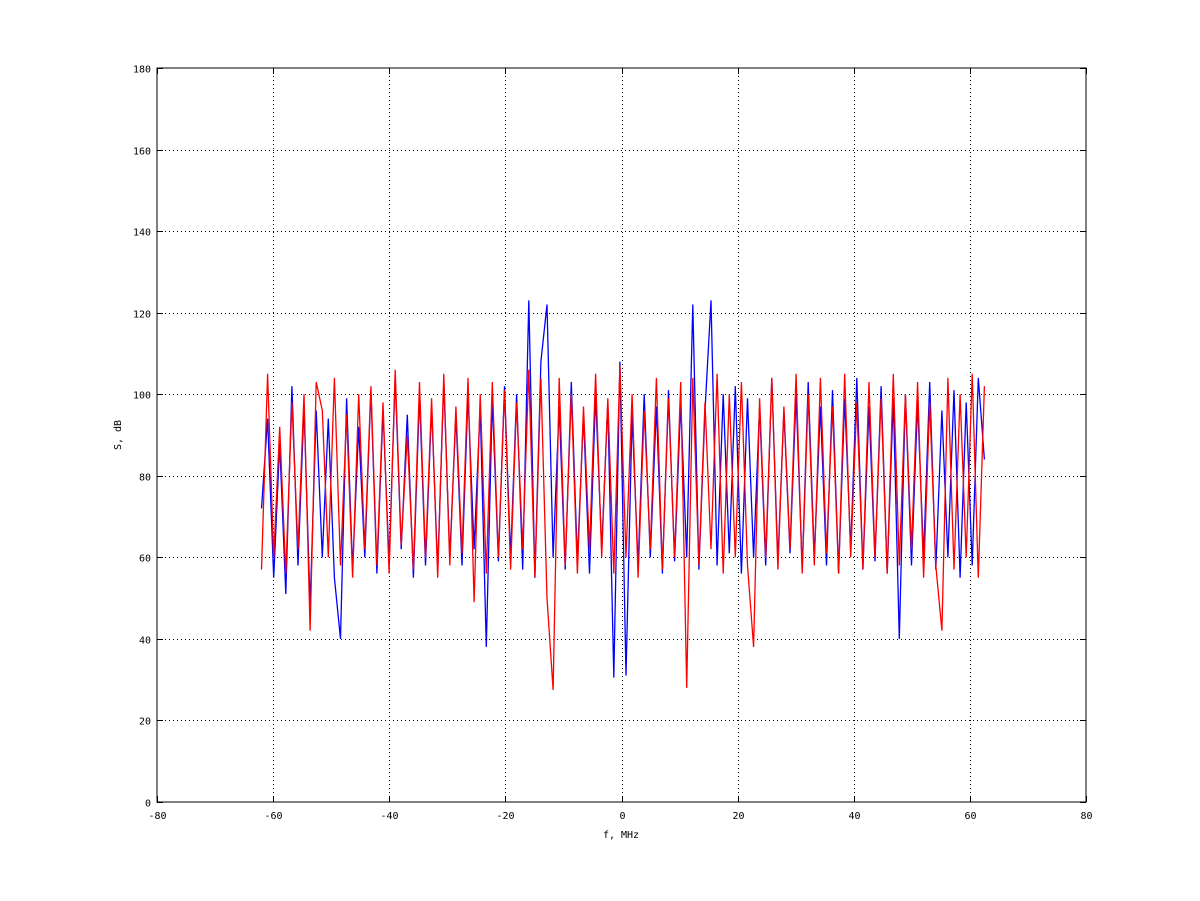 The image size is (1200, 901). What do you see at coordinates (854, 816) in the screenshot?
I see `x-tick-label: 40` at bounding box center [854, 816].